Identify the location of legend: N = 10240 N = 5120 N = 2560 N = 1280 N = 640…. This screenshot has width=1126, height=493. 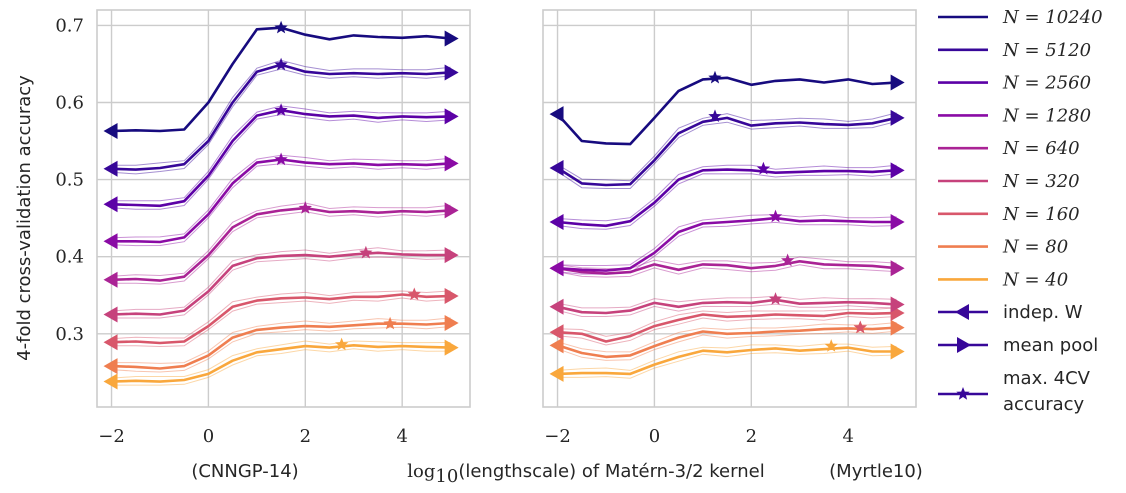
(1020, 211).